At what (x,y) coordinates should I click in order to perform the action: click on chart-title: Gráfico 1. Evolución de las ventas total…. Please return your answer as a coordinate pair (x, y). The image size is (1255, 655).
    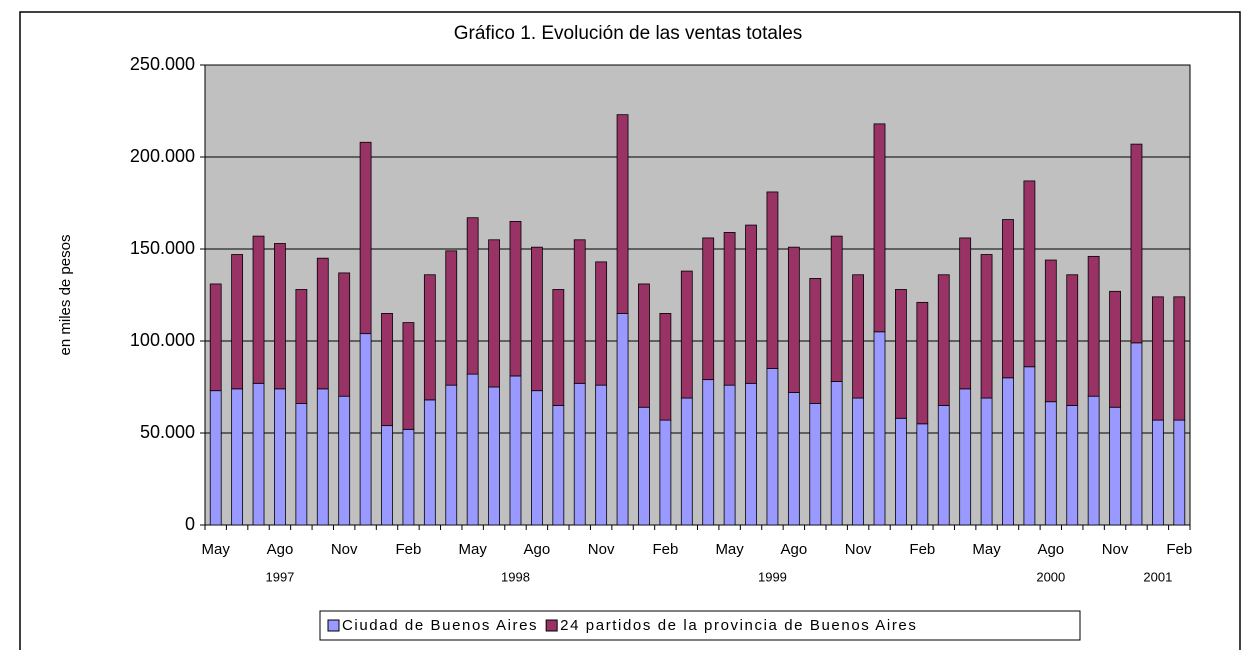
    Looking at the image, I should click on (628, 33).